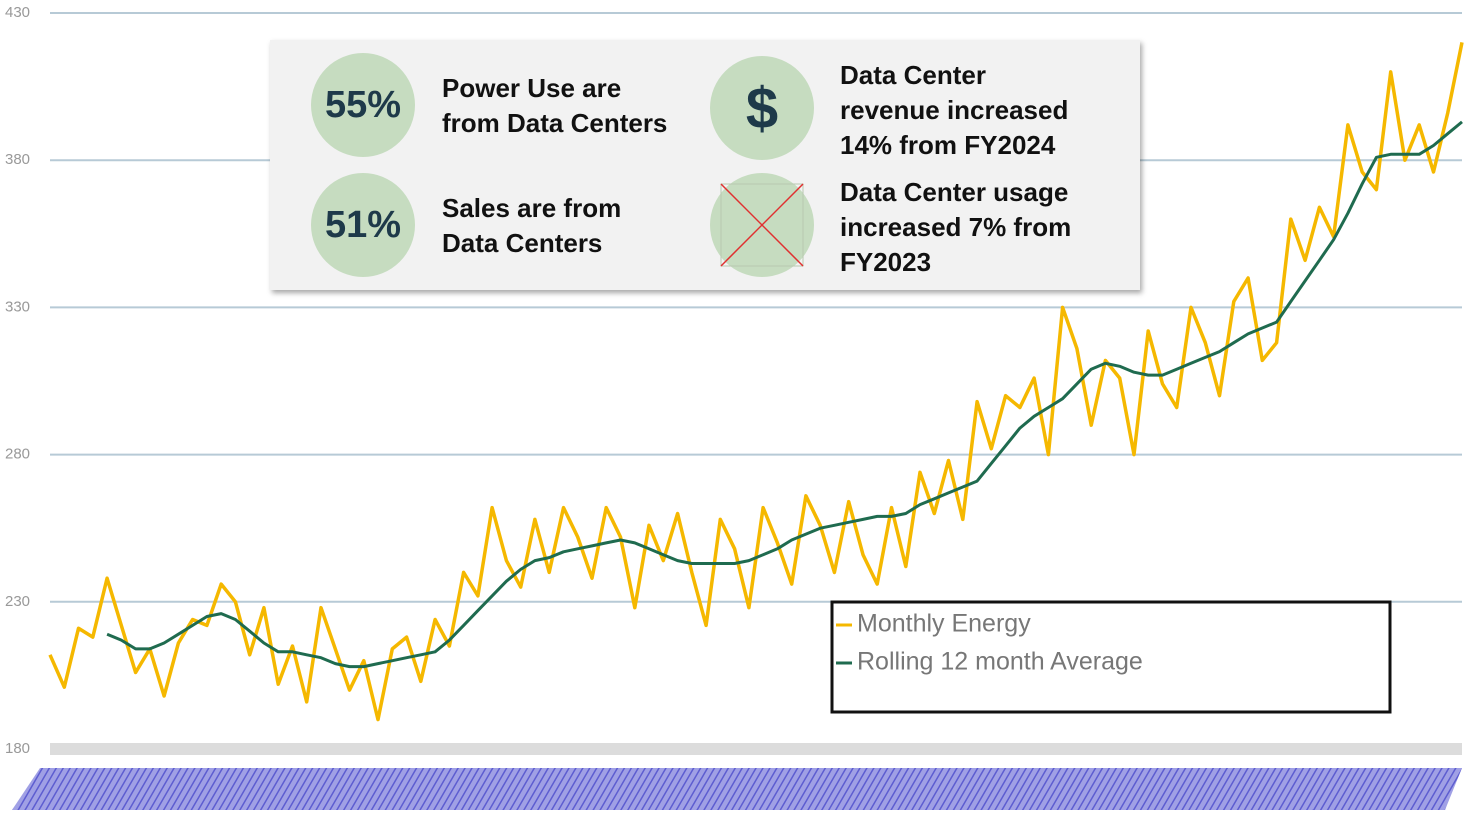 Image resolution: width=1466 pixels, height=815 pixels. What do you see at coordinates (363, 225) in the screenshot?
I see `stat-figure: 51%` at bounding box center [363, 225].